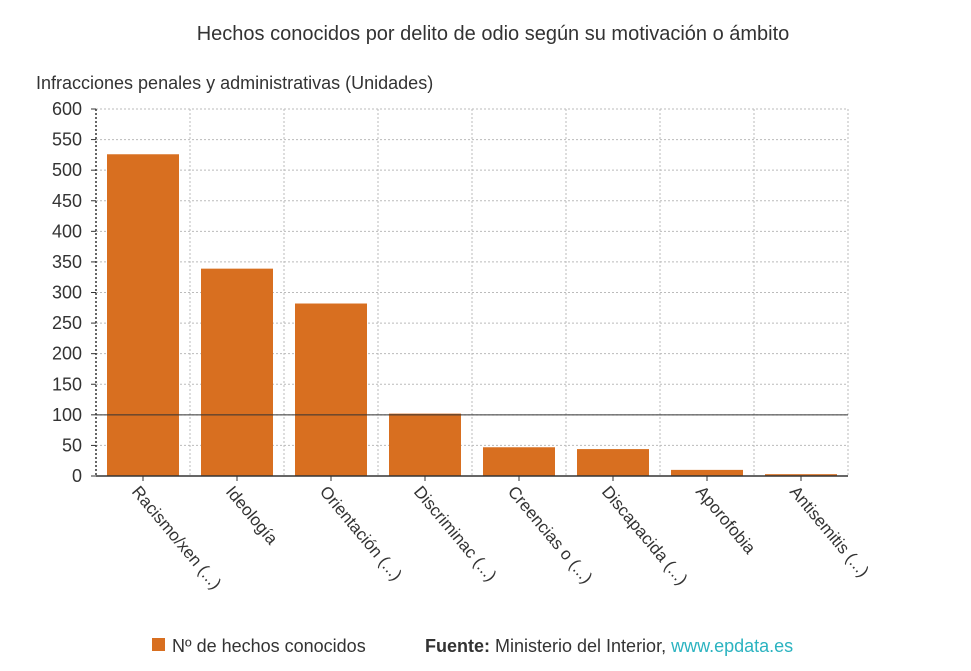 The width and height of the screenshot is (971, 671). What do you see at coordinates (67, 415) in the screenshot?
I see `y-tick-label: 100` at bounding box center [67, 415].